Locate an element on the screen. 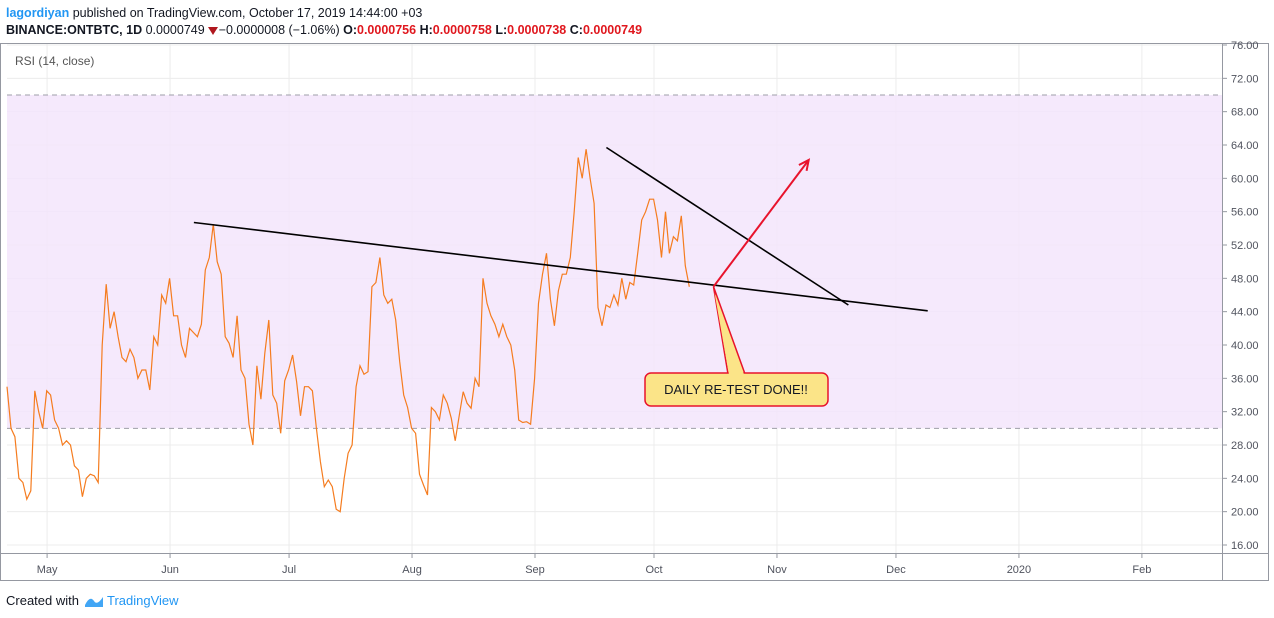 The image size is (1274, 618). callout-text: DAILY RE-TEST DONE!! is located at coordinates (736, 389).